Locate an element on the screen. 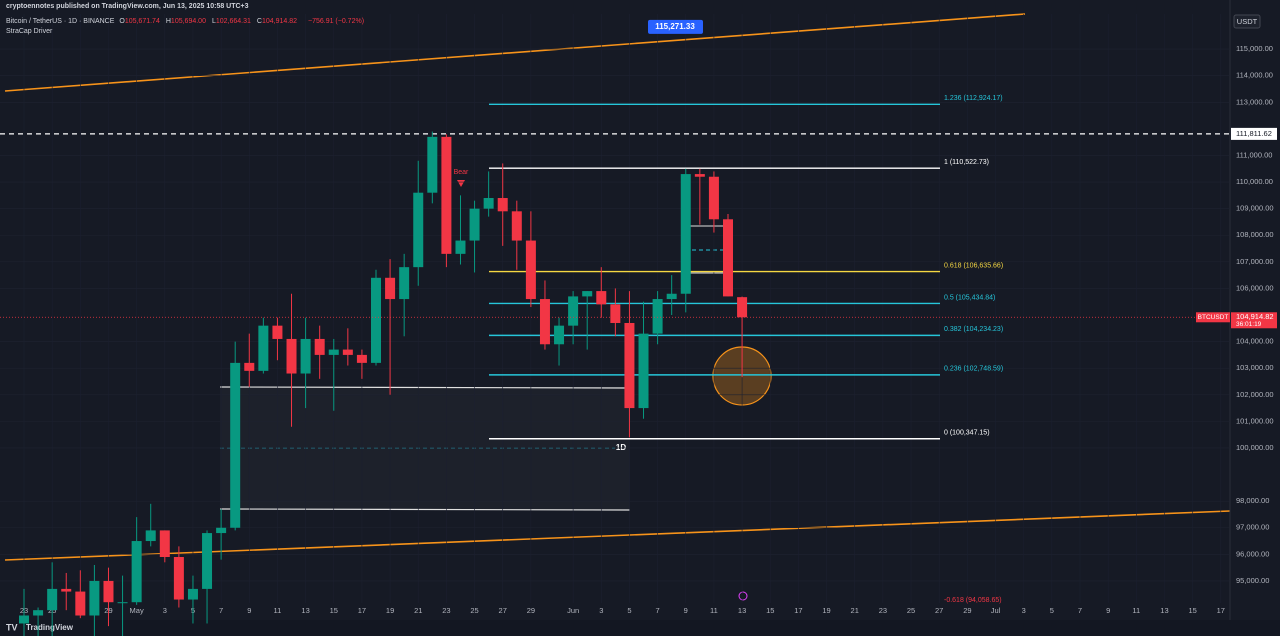  y-tick-label: 115,000.00 is located at coordinates (1254, 48).